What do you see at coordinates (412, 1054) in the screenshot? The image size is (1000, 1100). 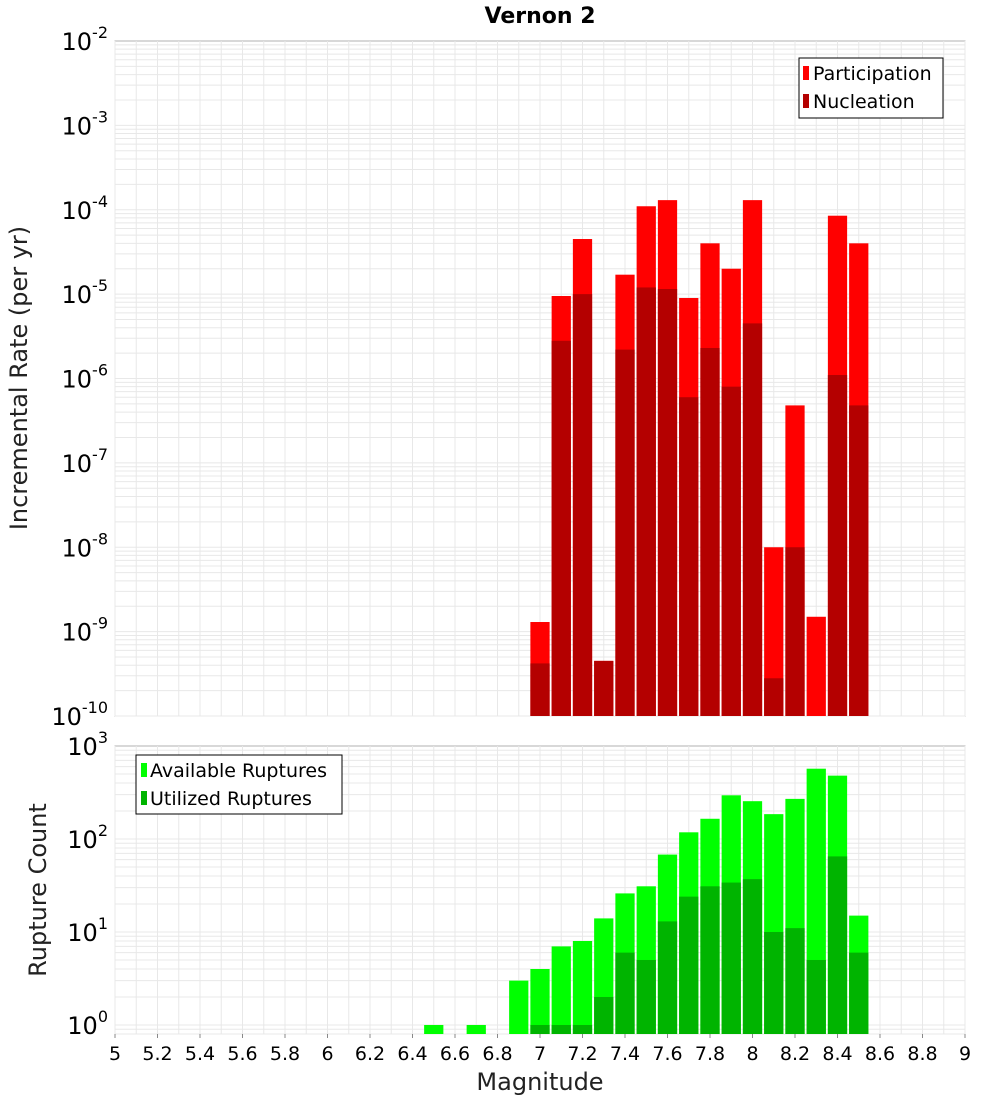 I see `x-tick-label: 6.4` at bounding box center [412, 1054].